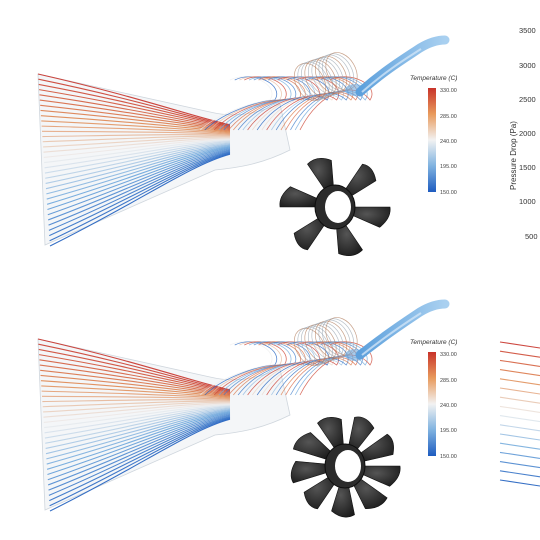  Describe the element at coordinates (527, 201) in the screenshot. I see `side-chart-ytick-1000: 1000` at that location.